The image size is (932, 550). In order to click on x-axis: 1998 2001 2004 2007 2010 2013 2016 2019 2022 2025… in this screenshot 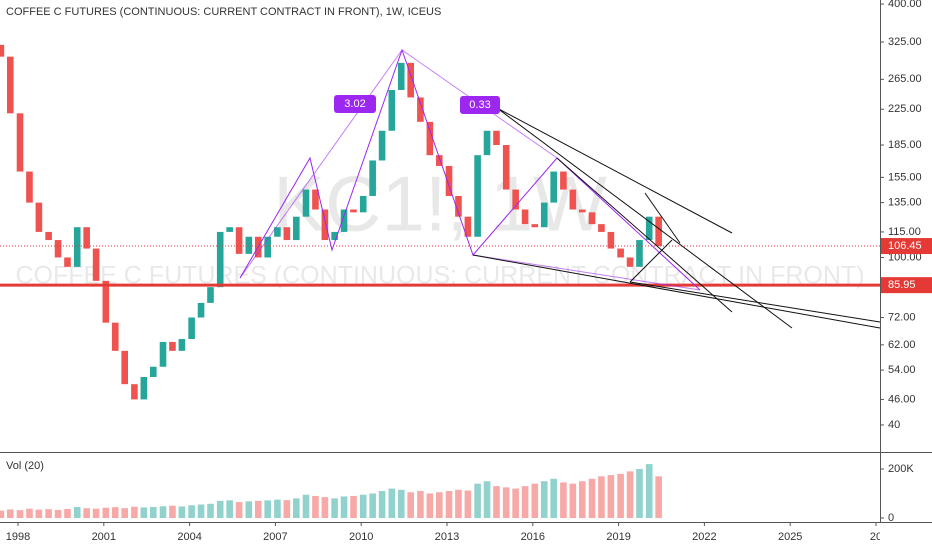, I will do `click(444, 532)`.